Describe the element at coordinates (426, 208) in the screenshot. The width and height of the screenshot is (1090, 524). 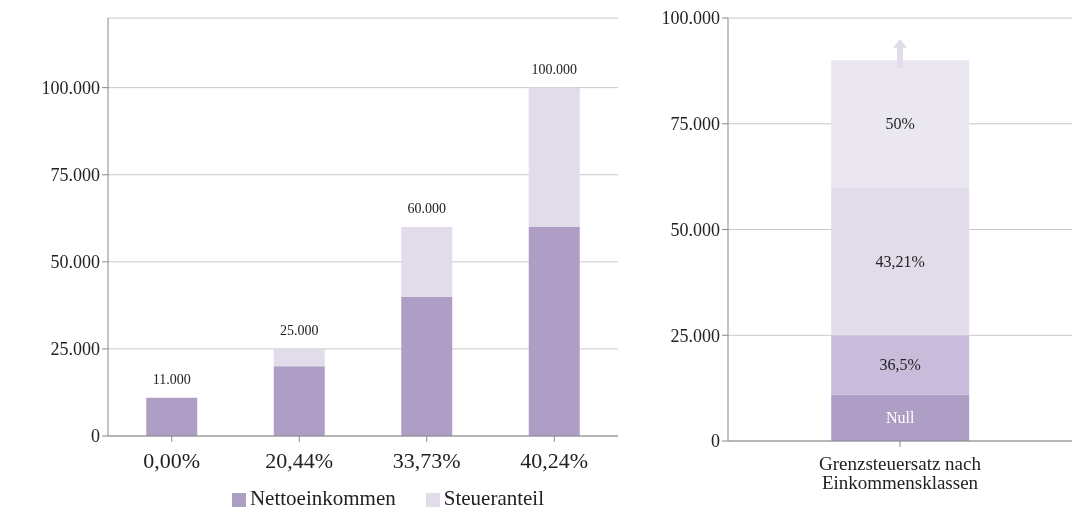
I see `total-label: 60.000` at that location.